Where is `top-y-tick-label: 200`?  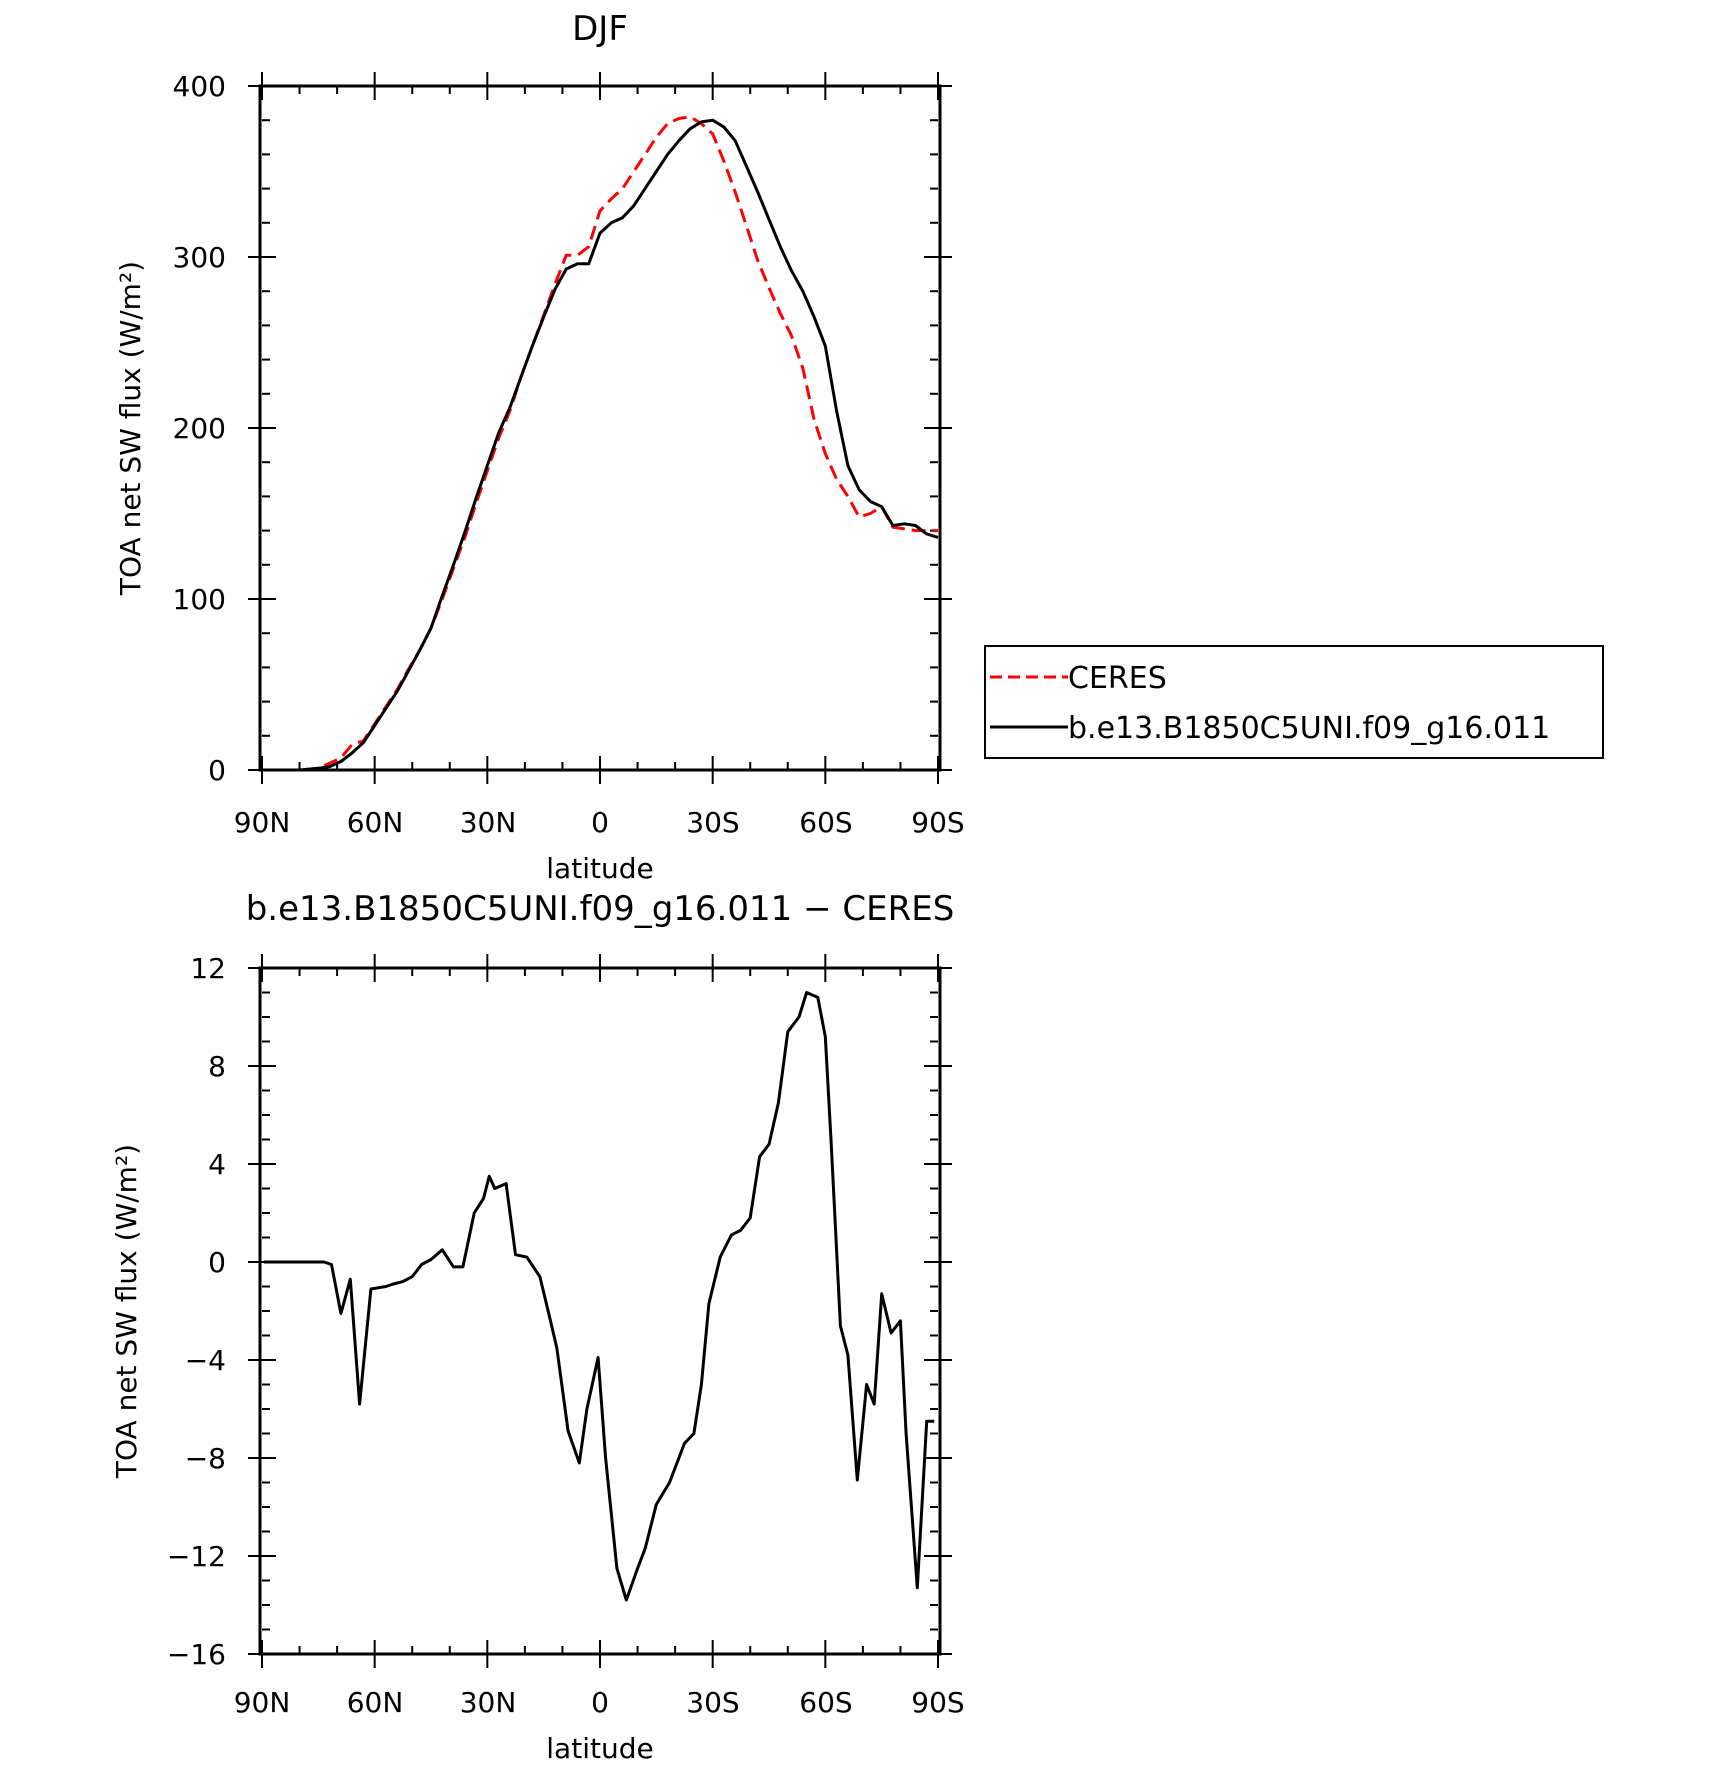 top-y-tick-label: 200 is located at coordinates (199, 428).